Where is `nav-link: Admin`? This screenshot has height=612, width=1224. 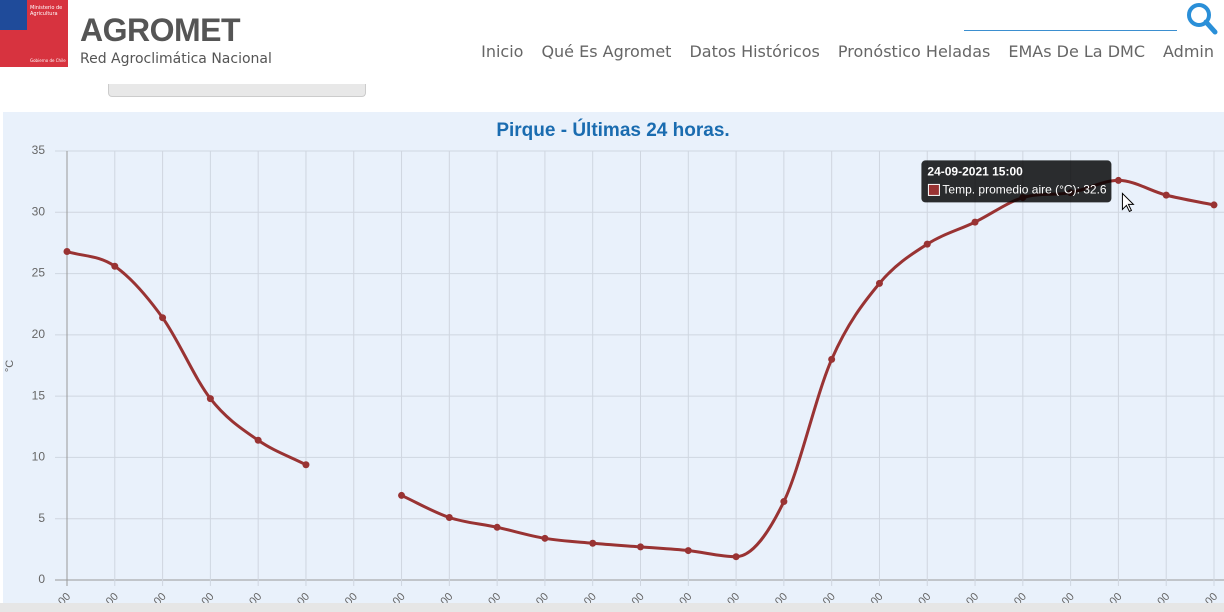
nav-link: Admin is located at coordinates (1188, 51).